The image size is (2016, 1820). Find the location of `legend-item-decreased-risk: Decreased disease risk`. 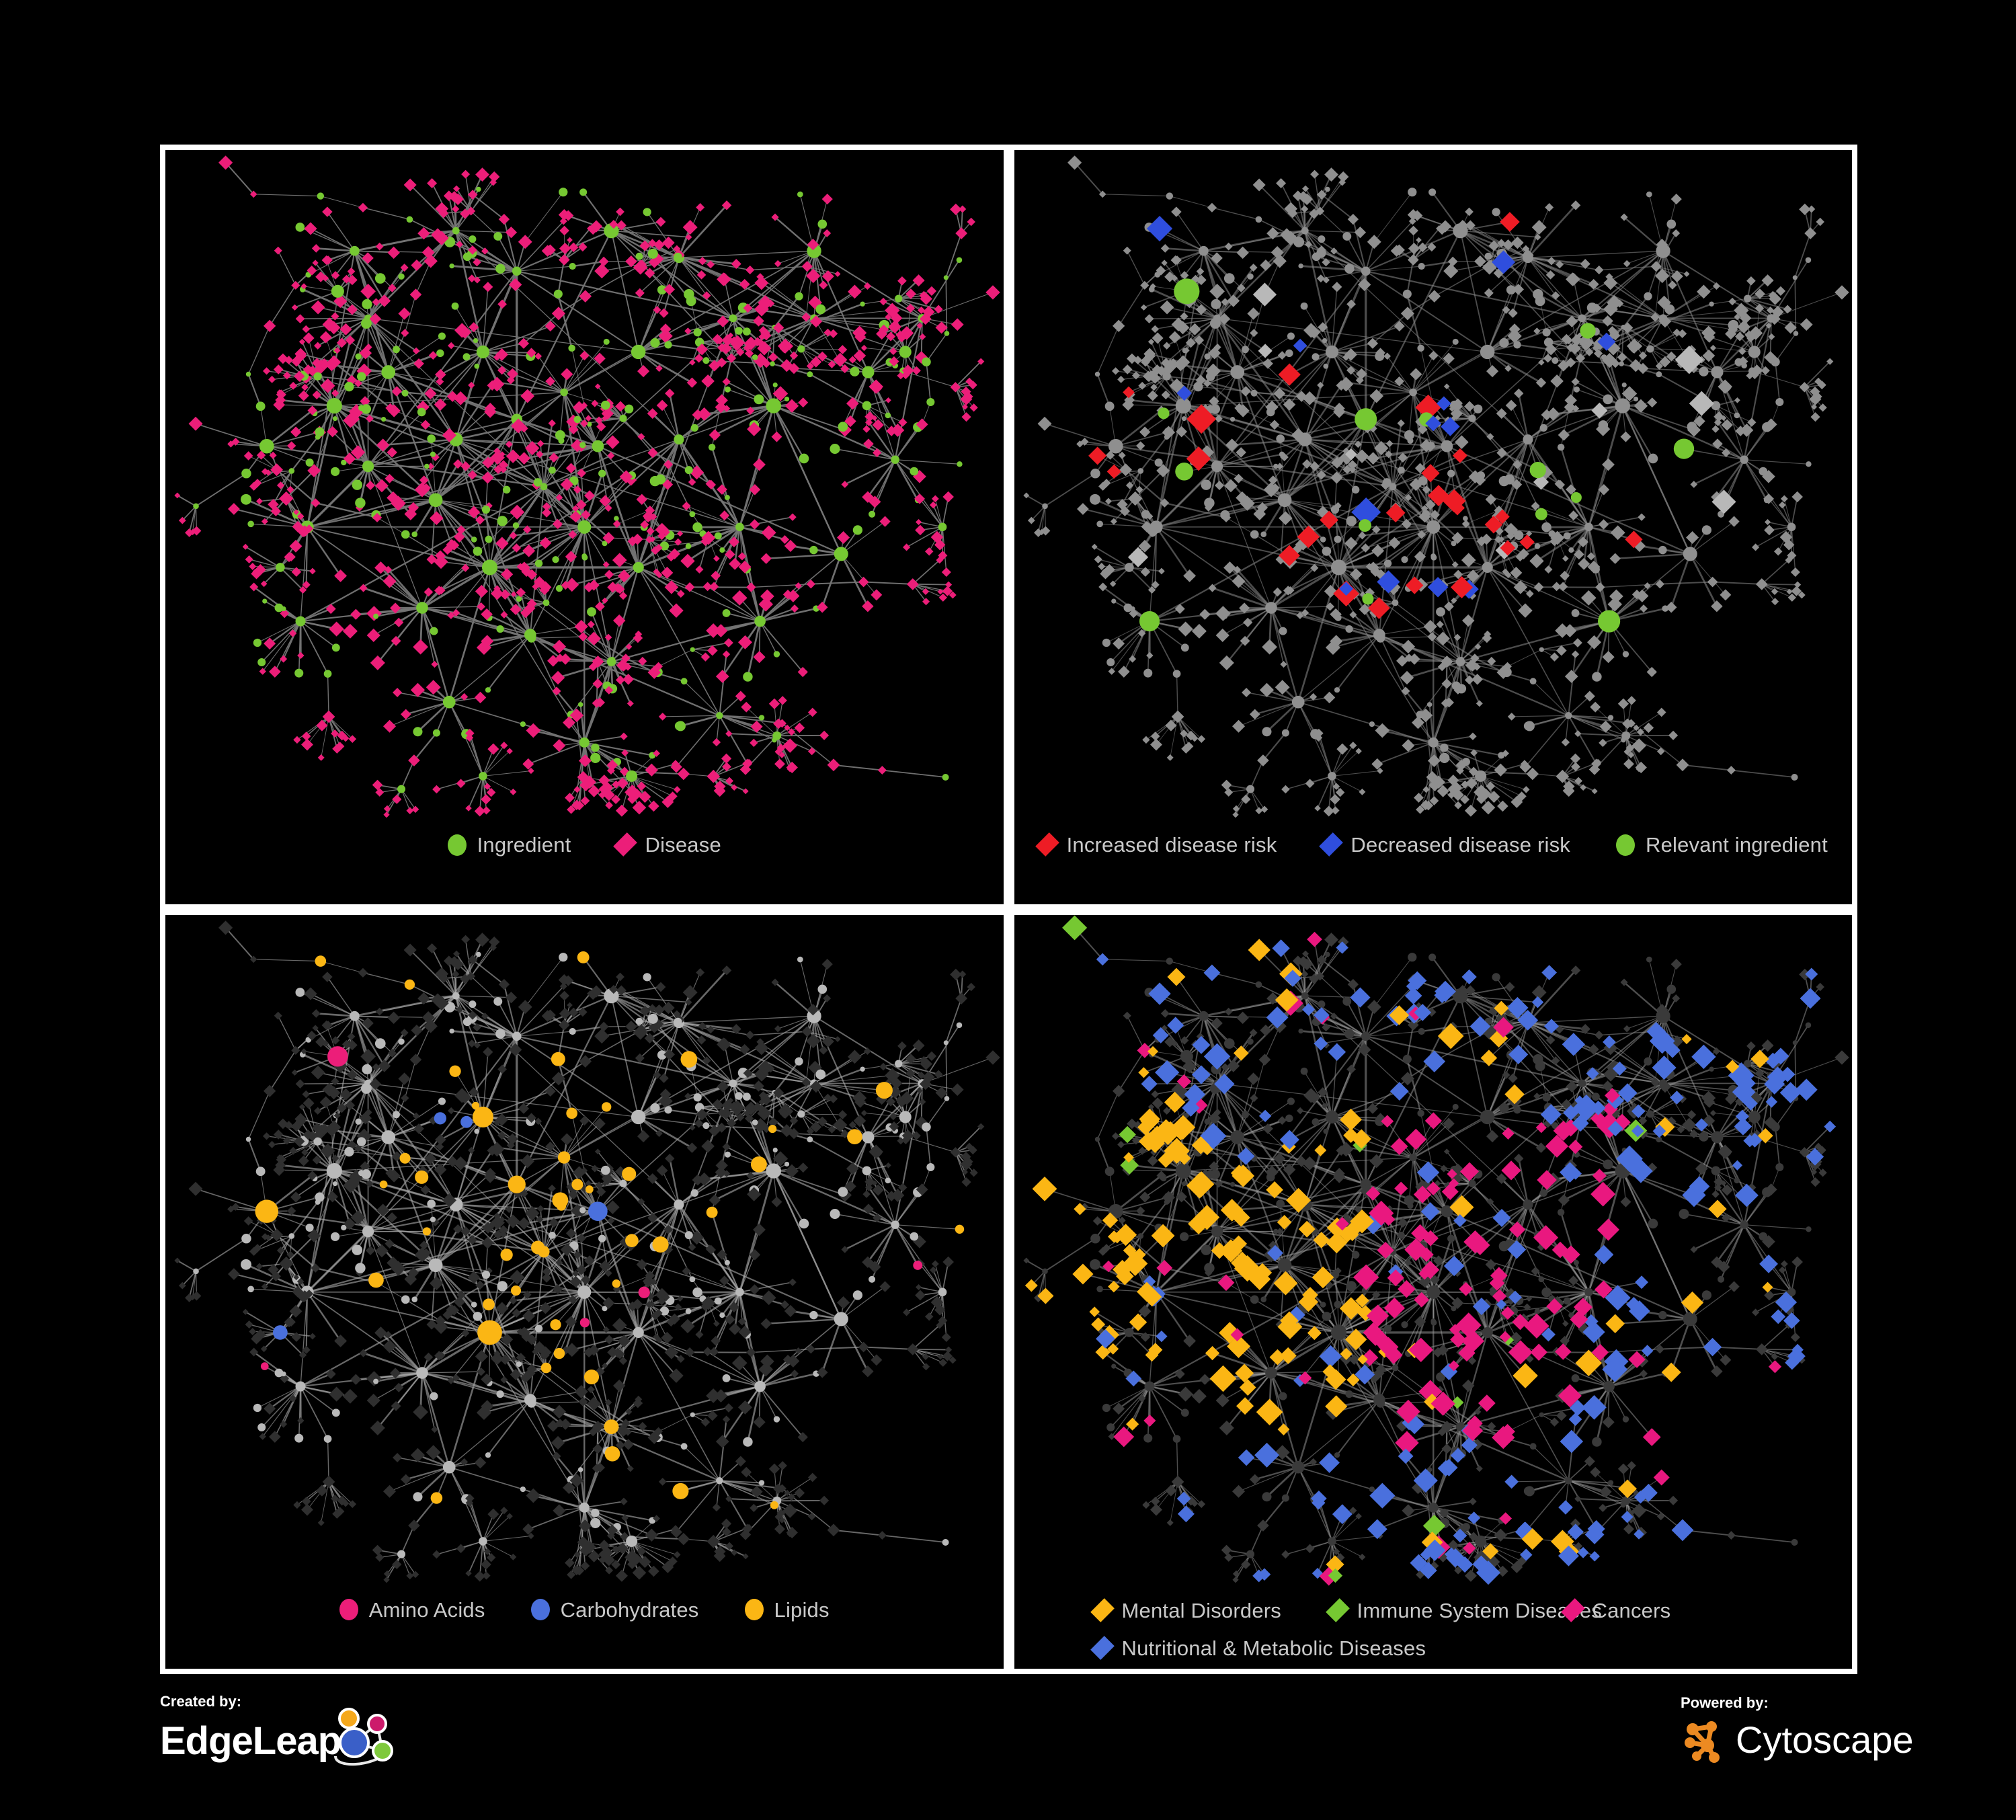

legend-item-decreased-risk: Decreased disease risk is located at coordinates (1444, 844).